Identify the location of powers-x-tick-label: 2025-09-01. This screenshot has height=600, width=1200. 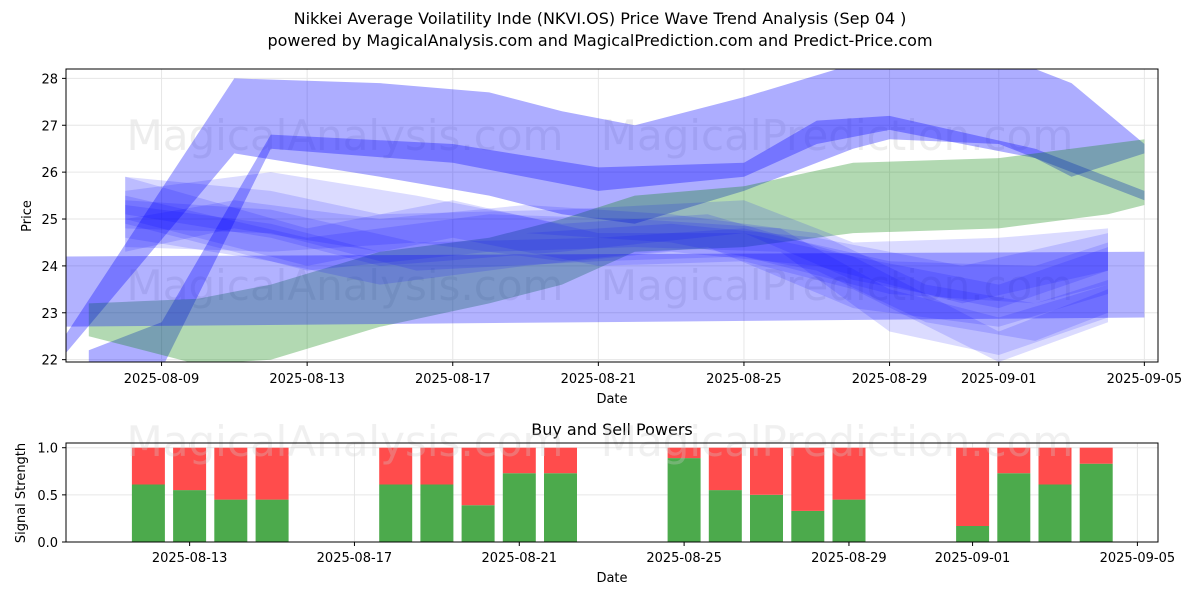
(973, 558).